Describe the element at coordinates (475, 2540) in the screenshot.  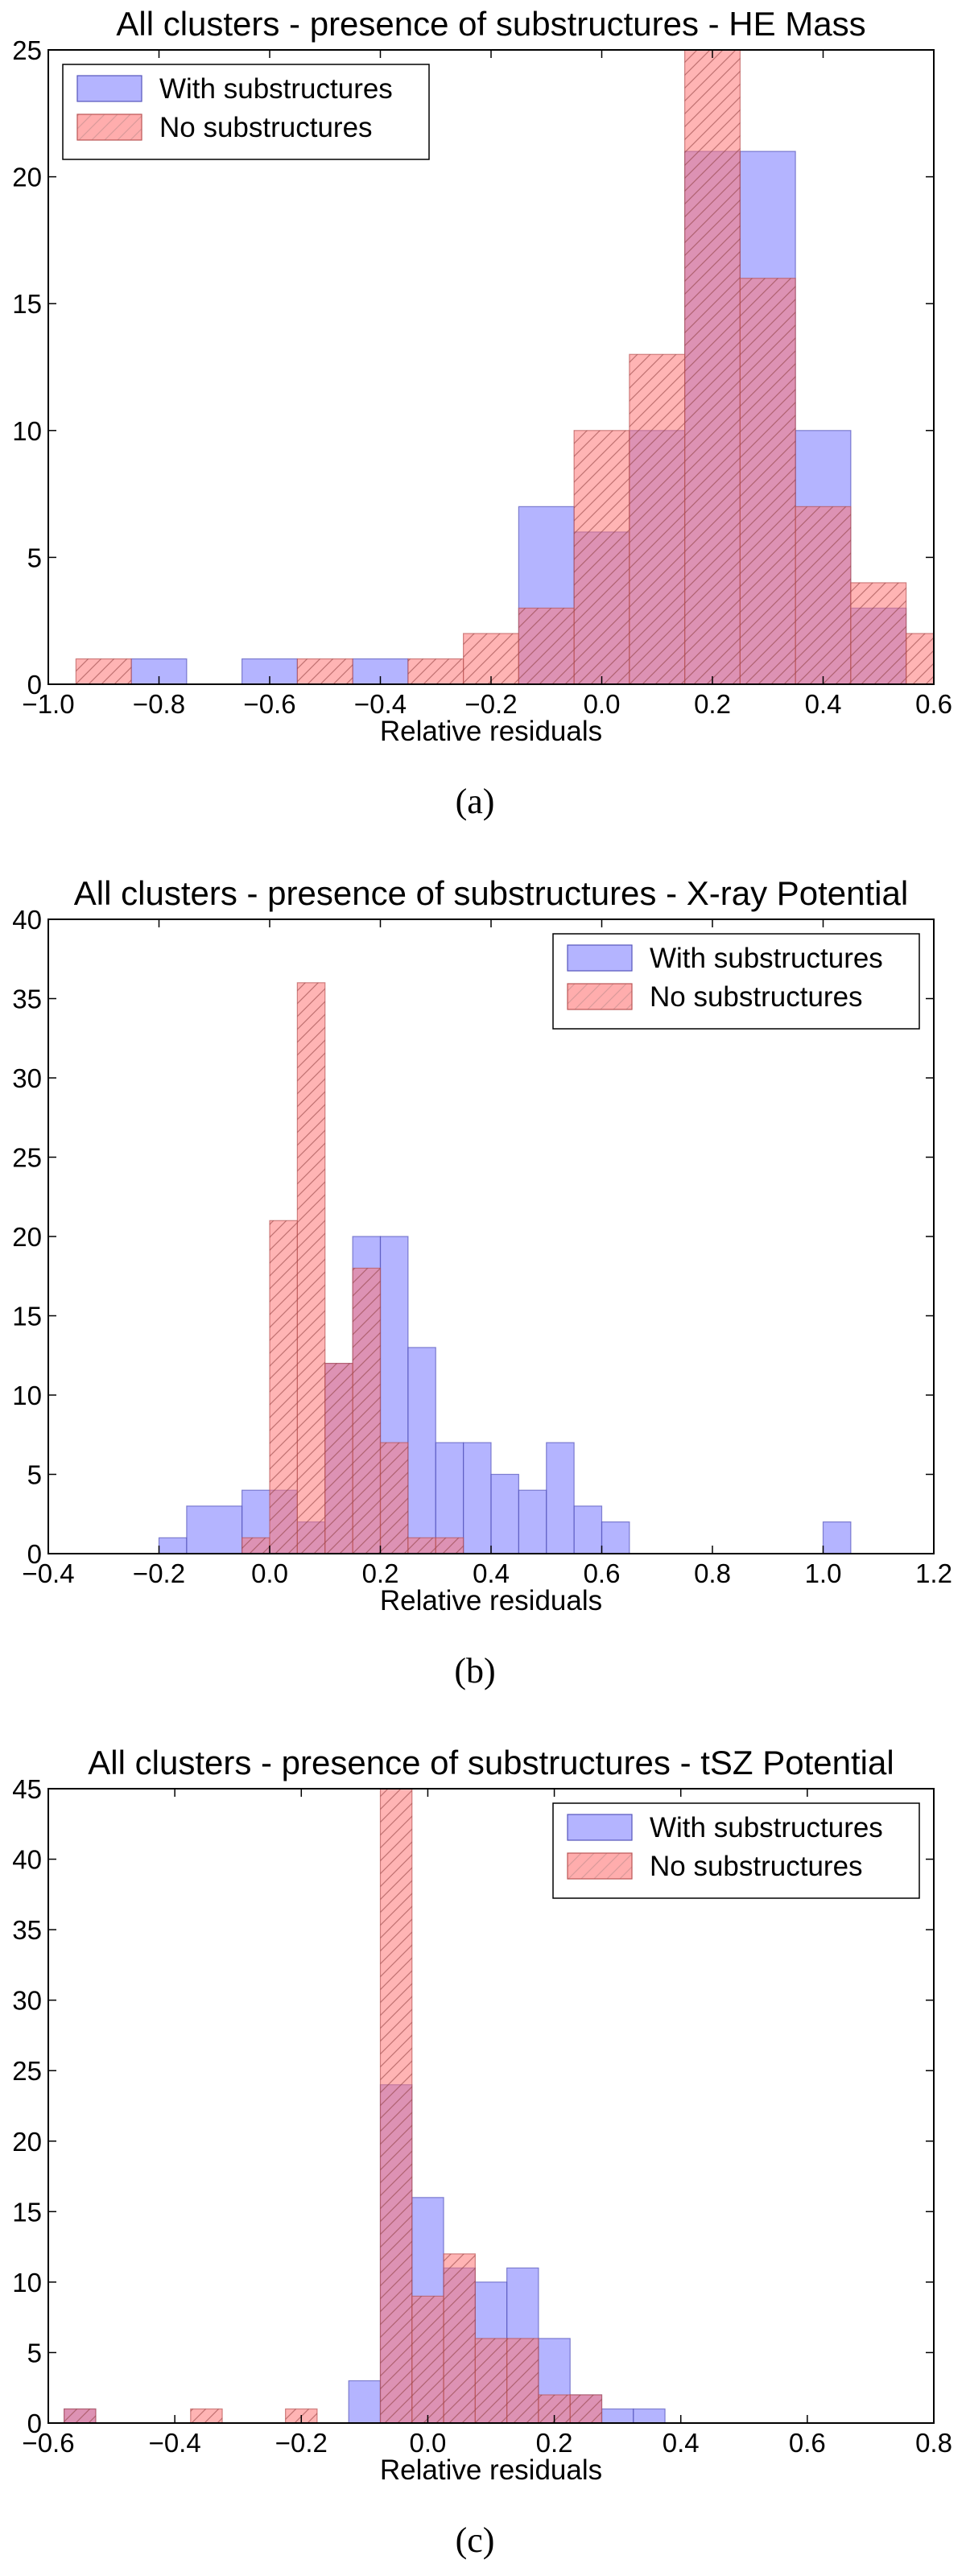
I see `panel-caption: (c)` at that location.